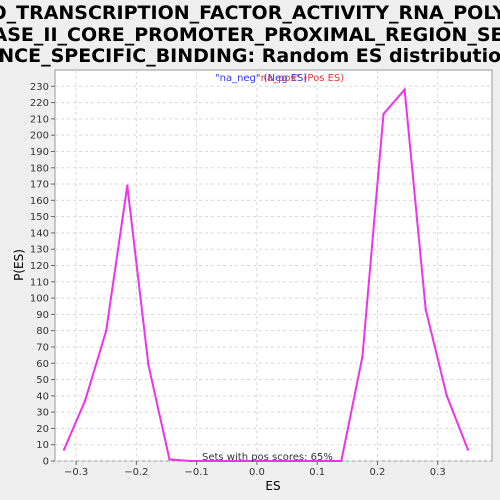 The width and height of the screenshot is (500, 500). I want to click on y-tick-label: 40, so click(42, 396).